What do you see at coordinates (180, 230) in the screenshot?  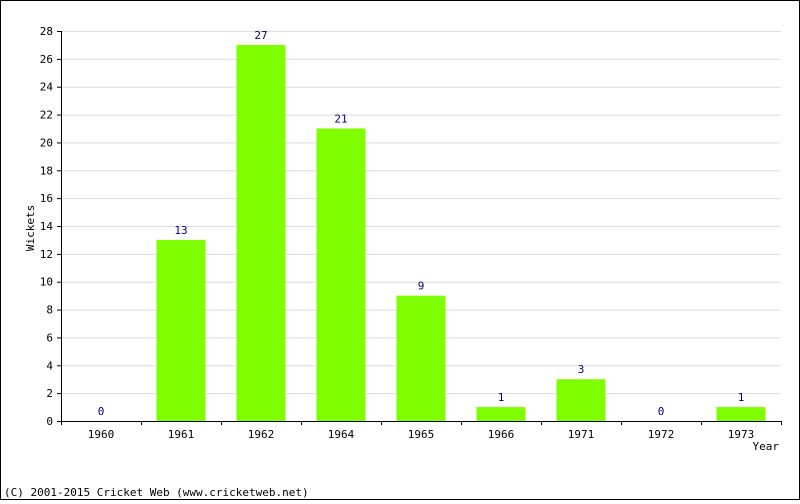 I see `data-label: 13` at bounding box center [180, 230].